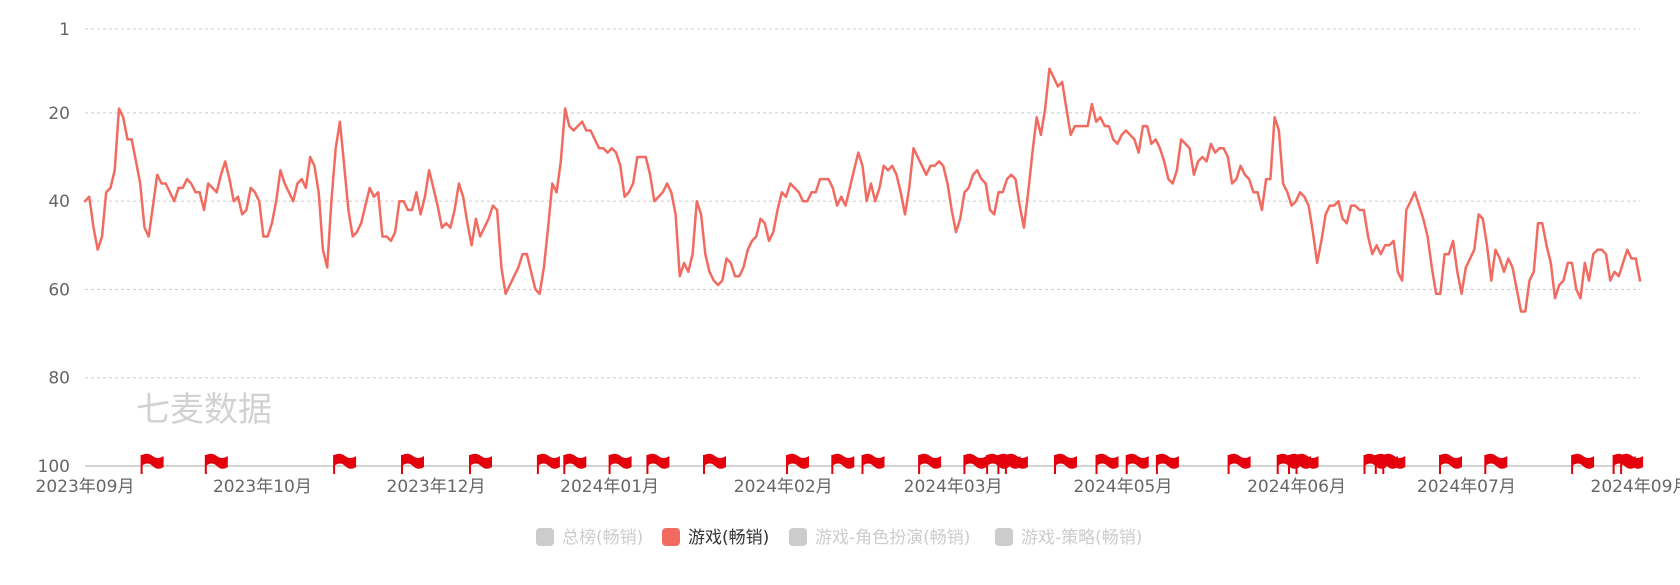  I want to click on y-tick-label: 40, so click(59, 202).